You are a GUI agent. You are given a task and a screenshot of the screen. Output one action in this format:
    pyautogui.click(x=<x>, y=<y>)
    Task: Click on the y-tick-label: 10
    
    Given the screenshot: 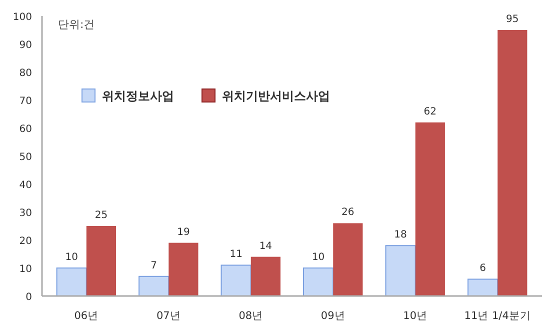 What is the action you would take?
    pyautogui.click(x=25, y=269)
    